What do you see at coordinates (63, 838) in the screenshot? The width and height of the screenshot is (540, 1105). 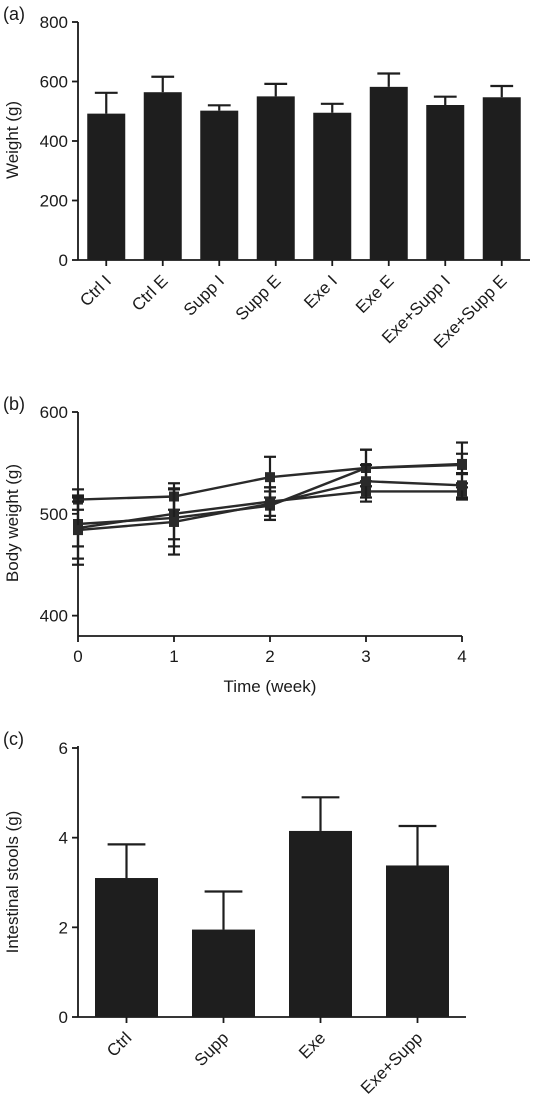 I see `panel-c-y-tick-label: 4` at bounding box center [63, 838].